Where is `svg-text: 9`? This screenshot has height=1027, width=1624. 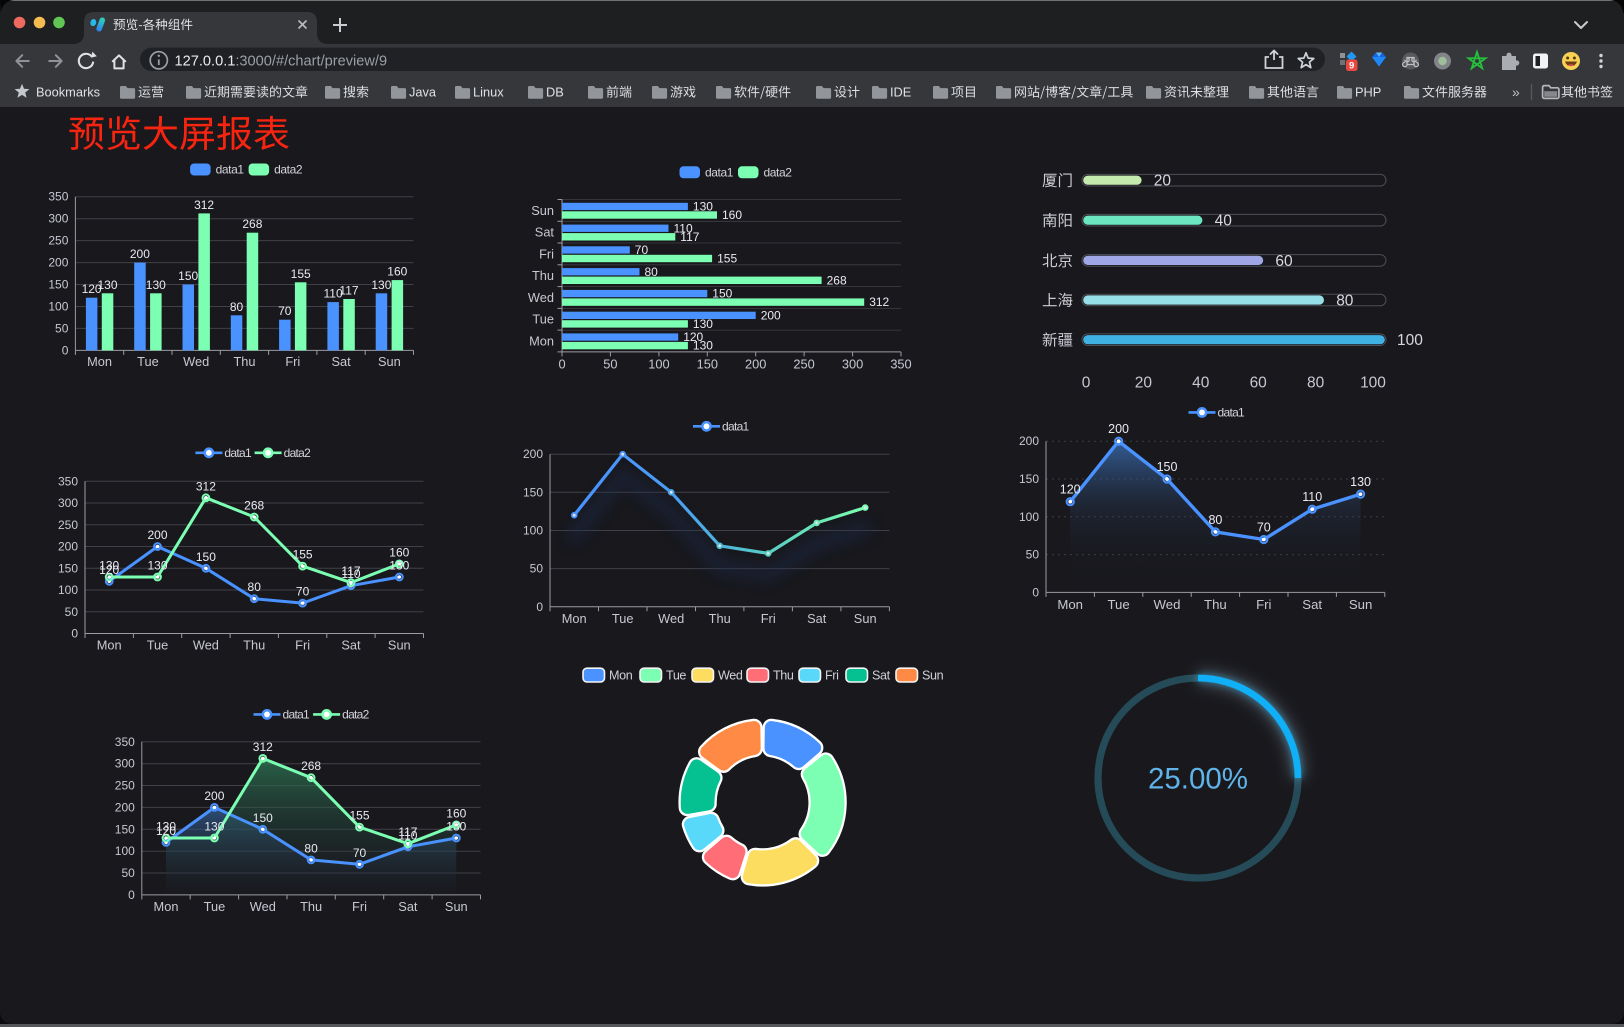 svg-text: 9 is located at coordinates (1351, 66).